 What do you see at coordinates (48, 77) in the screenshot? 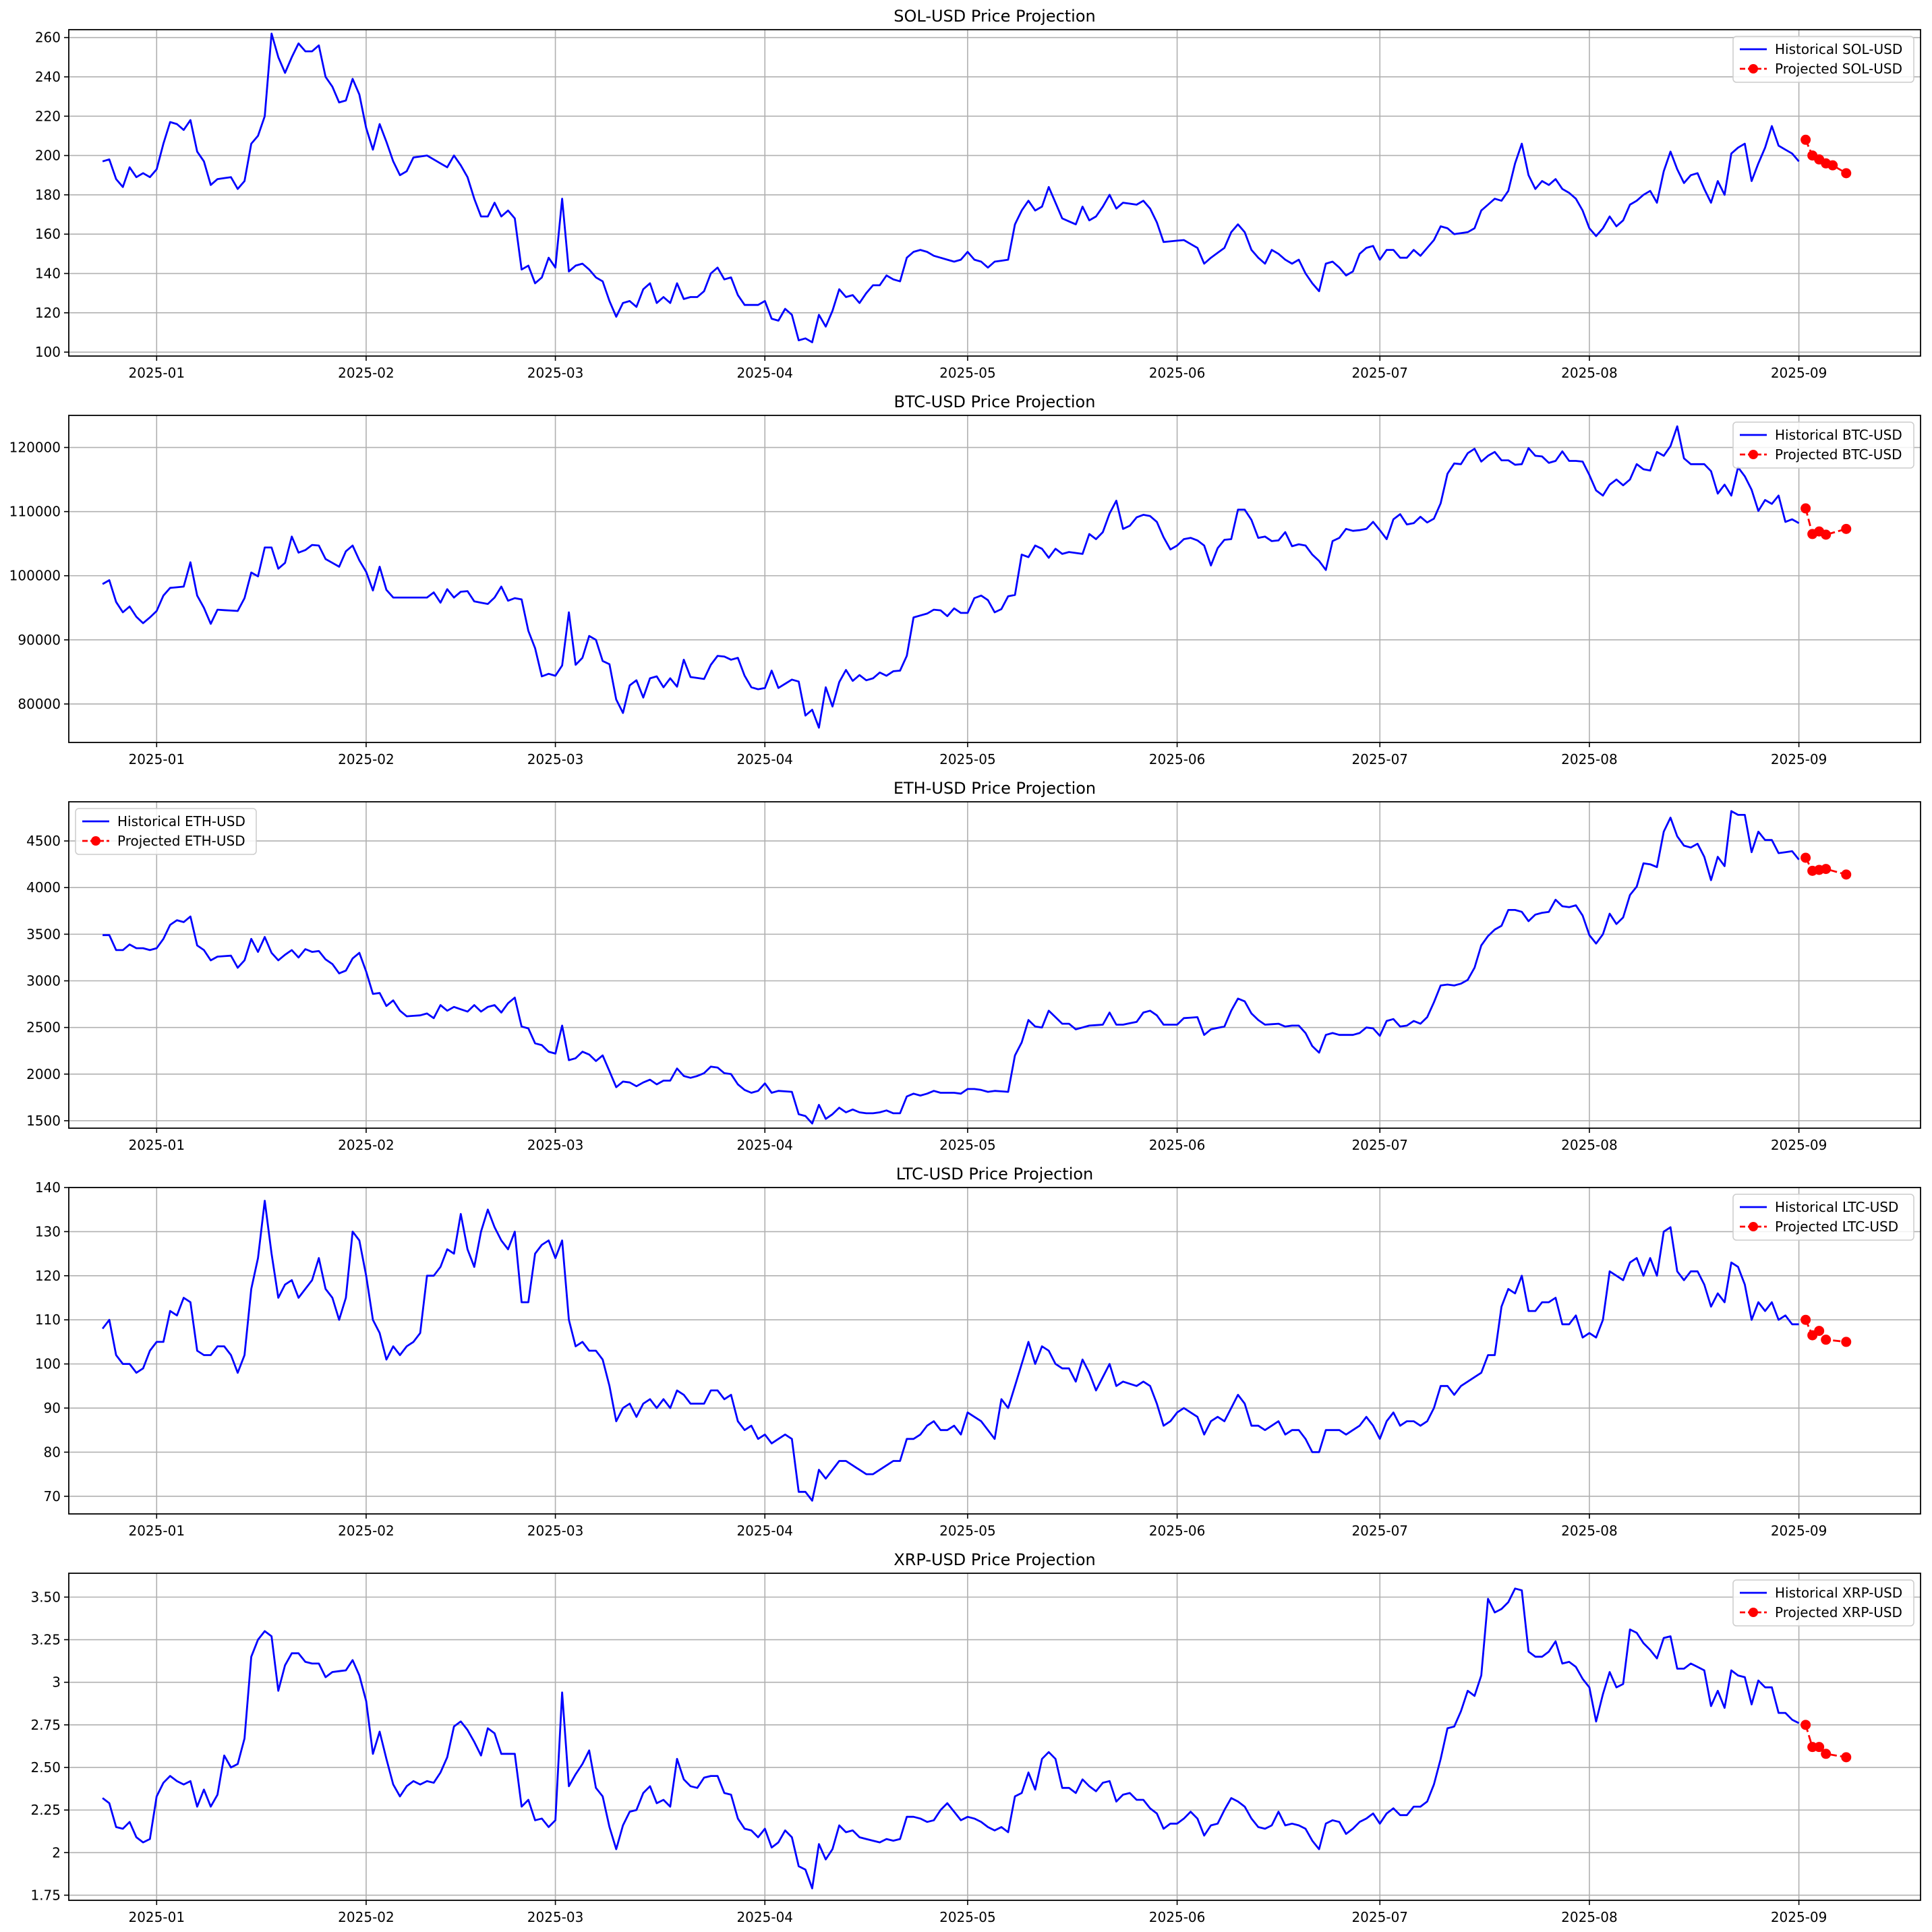
I see `y-tick-label: 240` at bounding box center [48, 77].